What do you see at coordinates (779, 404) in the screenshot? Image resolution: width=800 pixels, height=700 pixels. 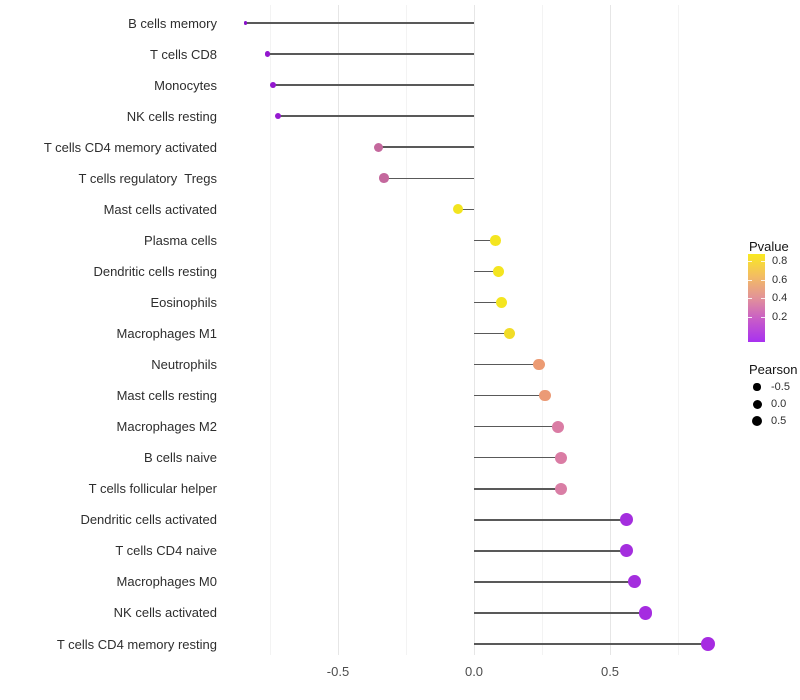 I see `pearson-size-label: 0.0` at bounding box center [779, 404].